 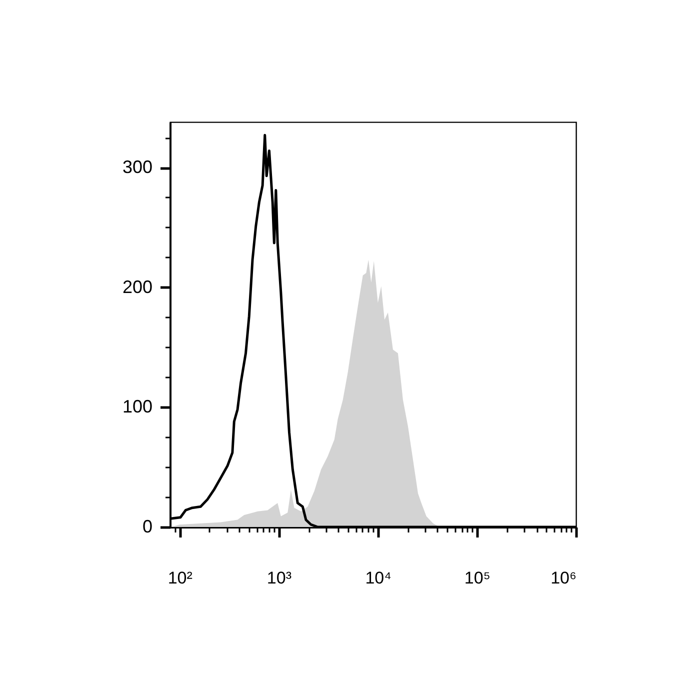 What do you see at coordinates (477, 578) in the screenshot?
I see `x-tick-label: 10⁵` at bounding box center [477, 578].